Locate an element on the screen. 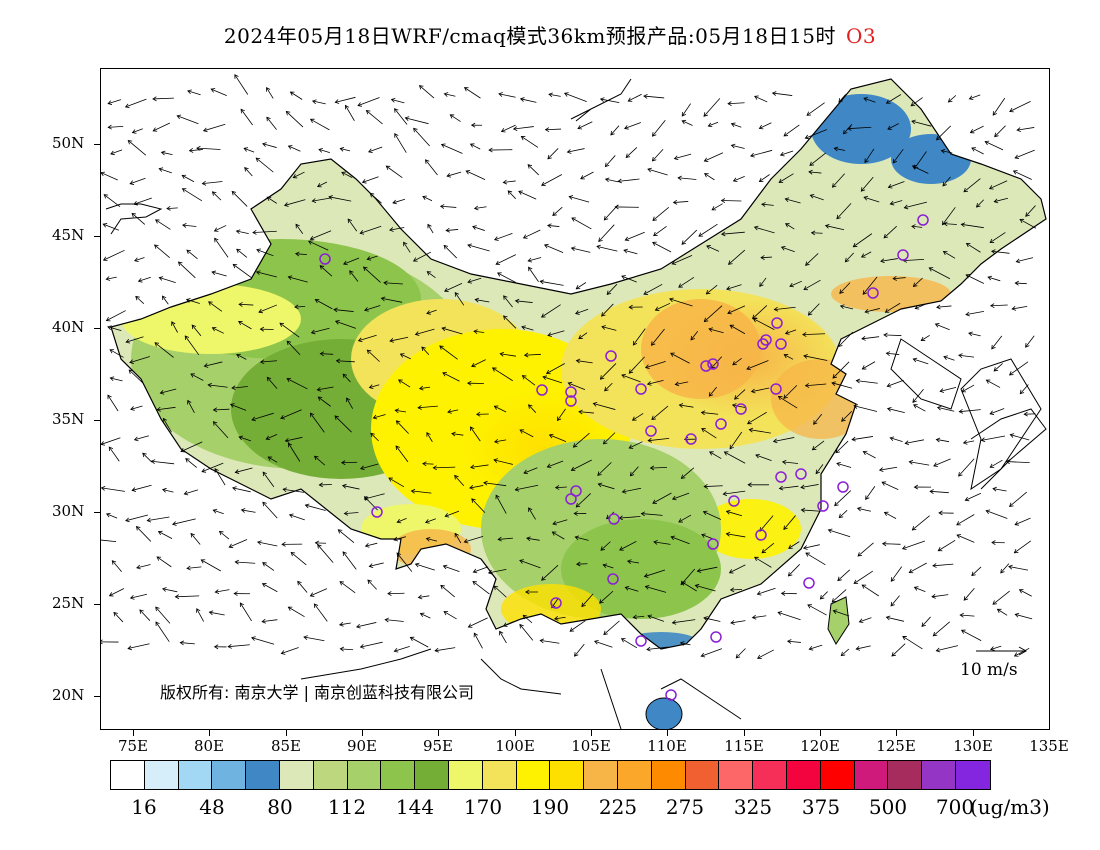 The height and width of the screenshot is (850, 1100). lon-tick is located at coordinates (667, 733).